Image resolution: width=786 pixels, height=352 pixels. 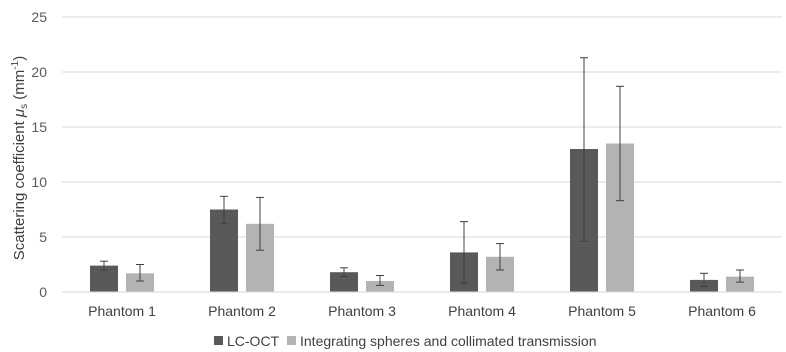 What do you see at coordinates (291, 340) in the screenshot?
I see `legend-swatch-integrating-spheres` at bounding box center [291, 340].